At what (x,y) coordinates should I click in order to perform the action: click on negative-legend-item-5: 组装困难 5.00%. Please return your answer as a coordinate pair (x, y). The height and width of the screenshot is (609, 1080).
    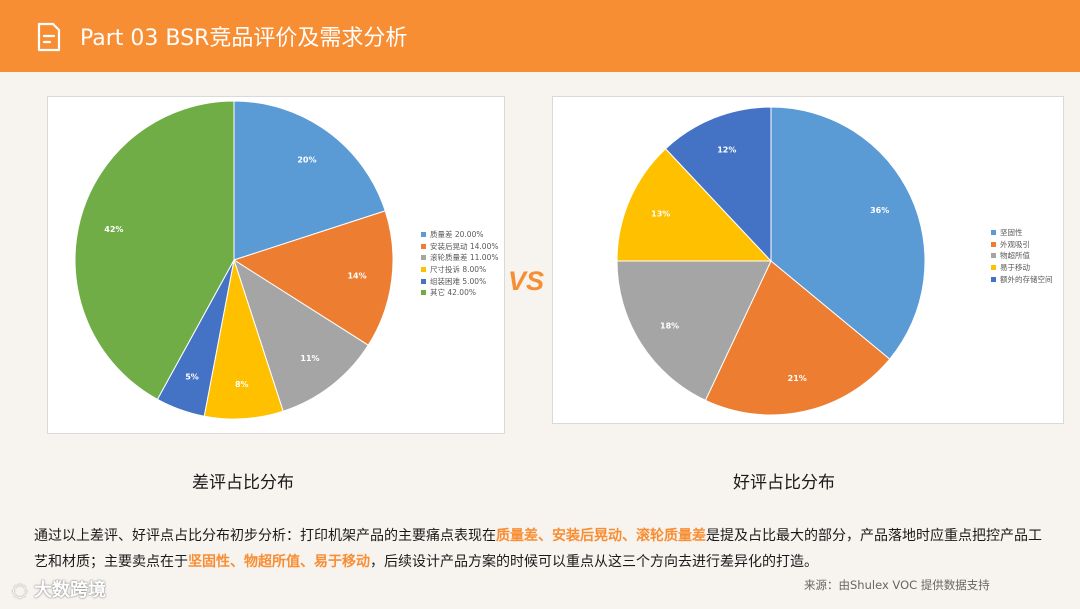
    Looking at the image, I should click on (459, 281).